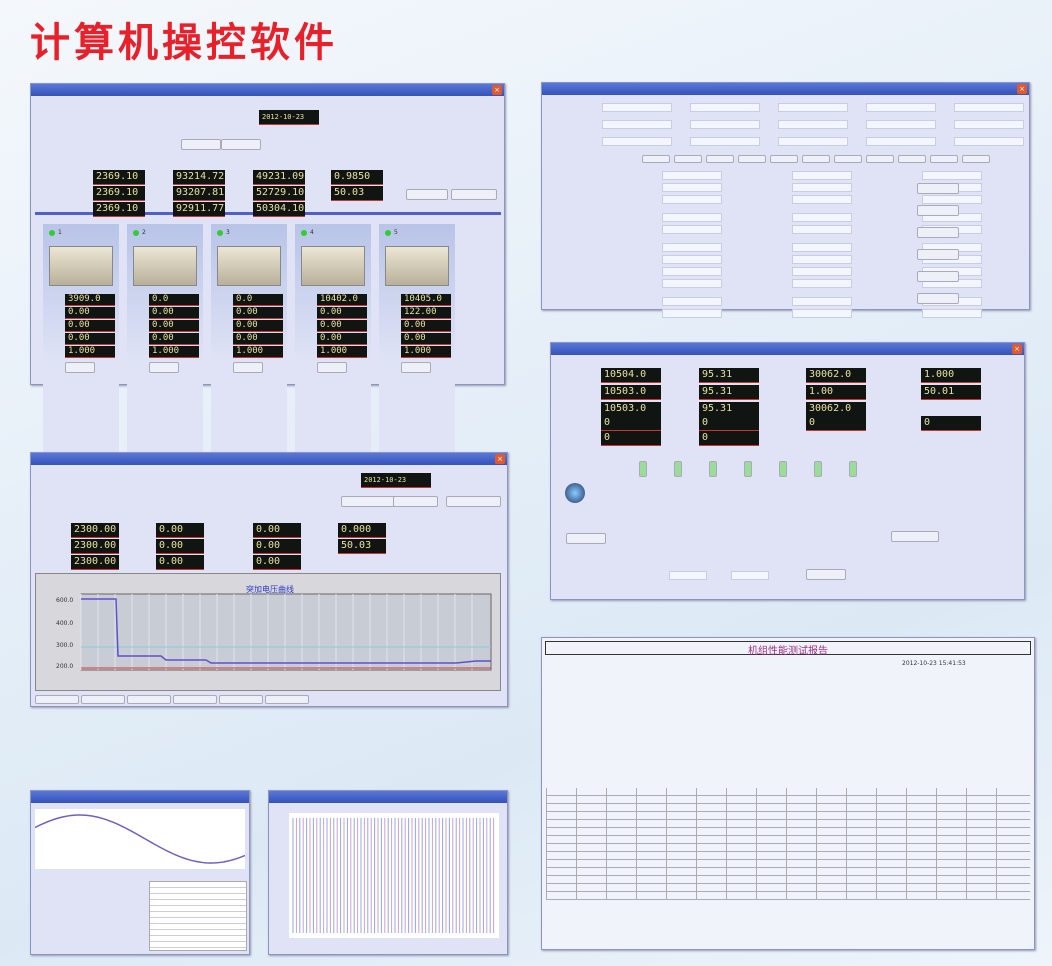 This screenshot has height=966, width=1052. What do you see at coordinates (249, 339) in the screenshot?
I see `generator-unit: 3 0.0 0.00 0.00 0.00 1.000` at bounding box center [249, 339].